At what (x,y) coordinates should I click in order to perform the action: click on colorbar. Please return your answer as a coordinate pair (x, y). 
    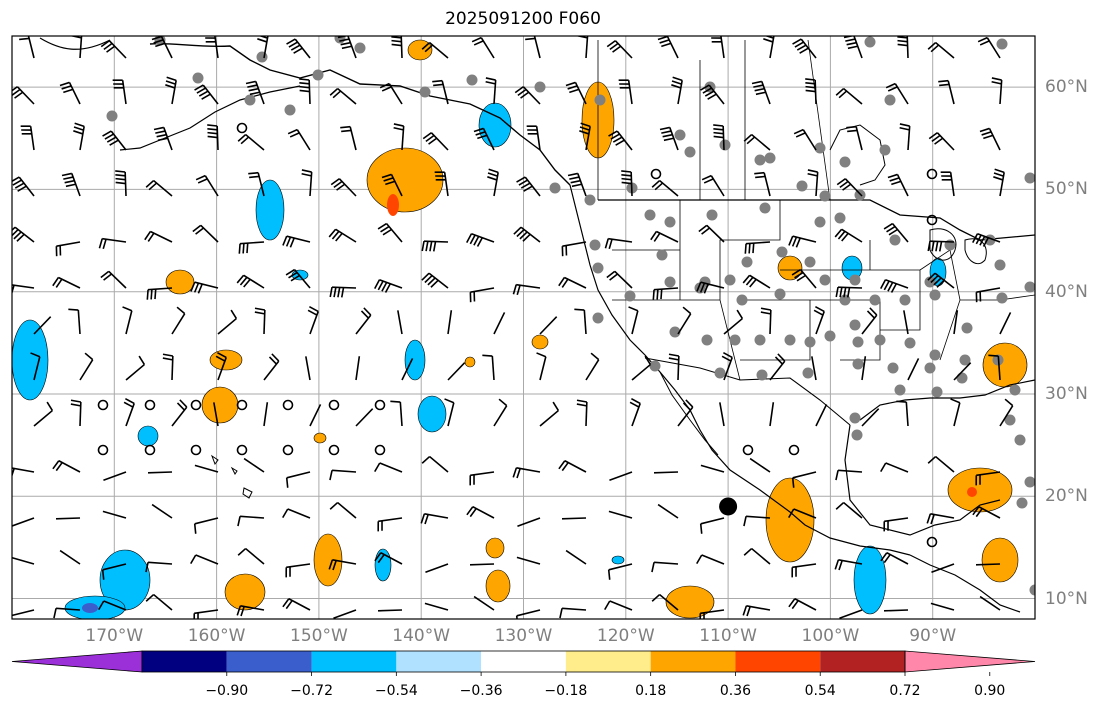
    Looking at the image, I should click on (523, 663).